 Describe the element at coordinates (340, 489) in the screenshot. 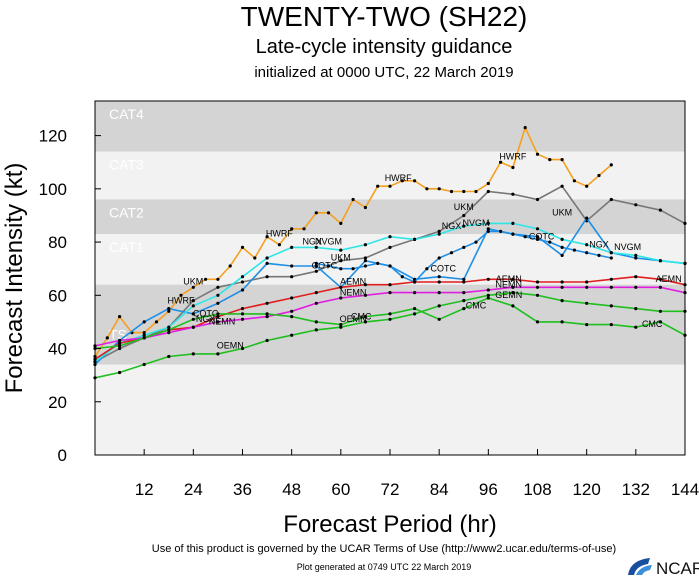

I see `x-tick-label: 60` at that location.